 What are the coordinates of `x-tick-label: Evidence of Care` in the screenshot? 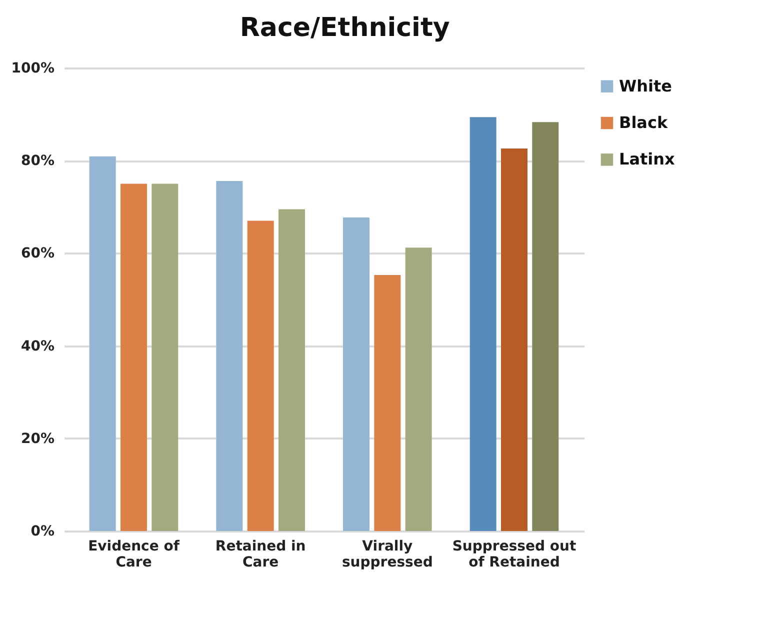 It's located at (134, 554).